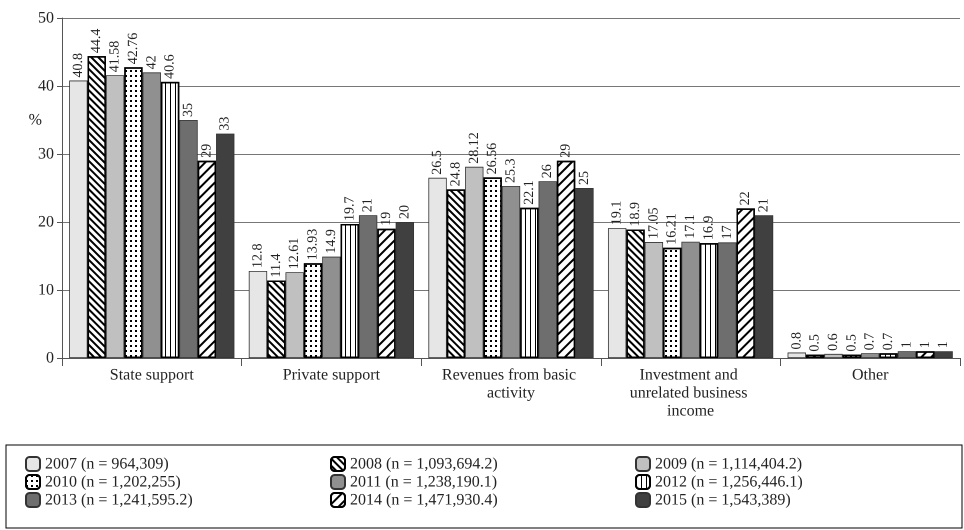 The width and height of the screenshot is (964, 530). Describe the element at coordinates (46, 86) in the screenshot. I see `y-tick-label: 40` at that location.